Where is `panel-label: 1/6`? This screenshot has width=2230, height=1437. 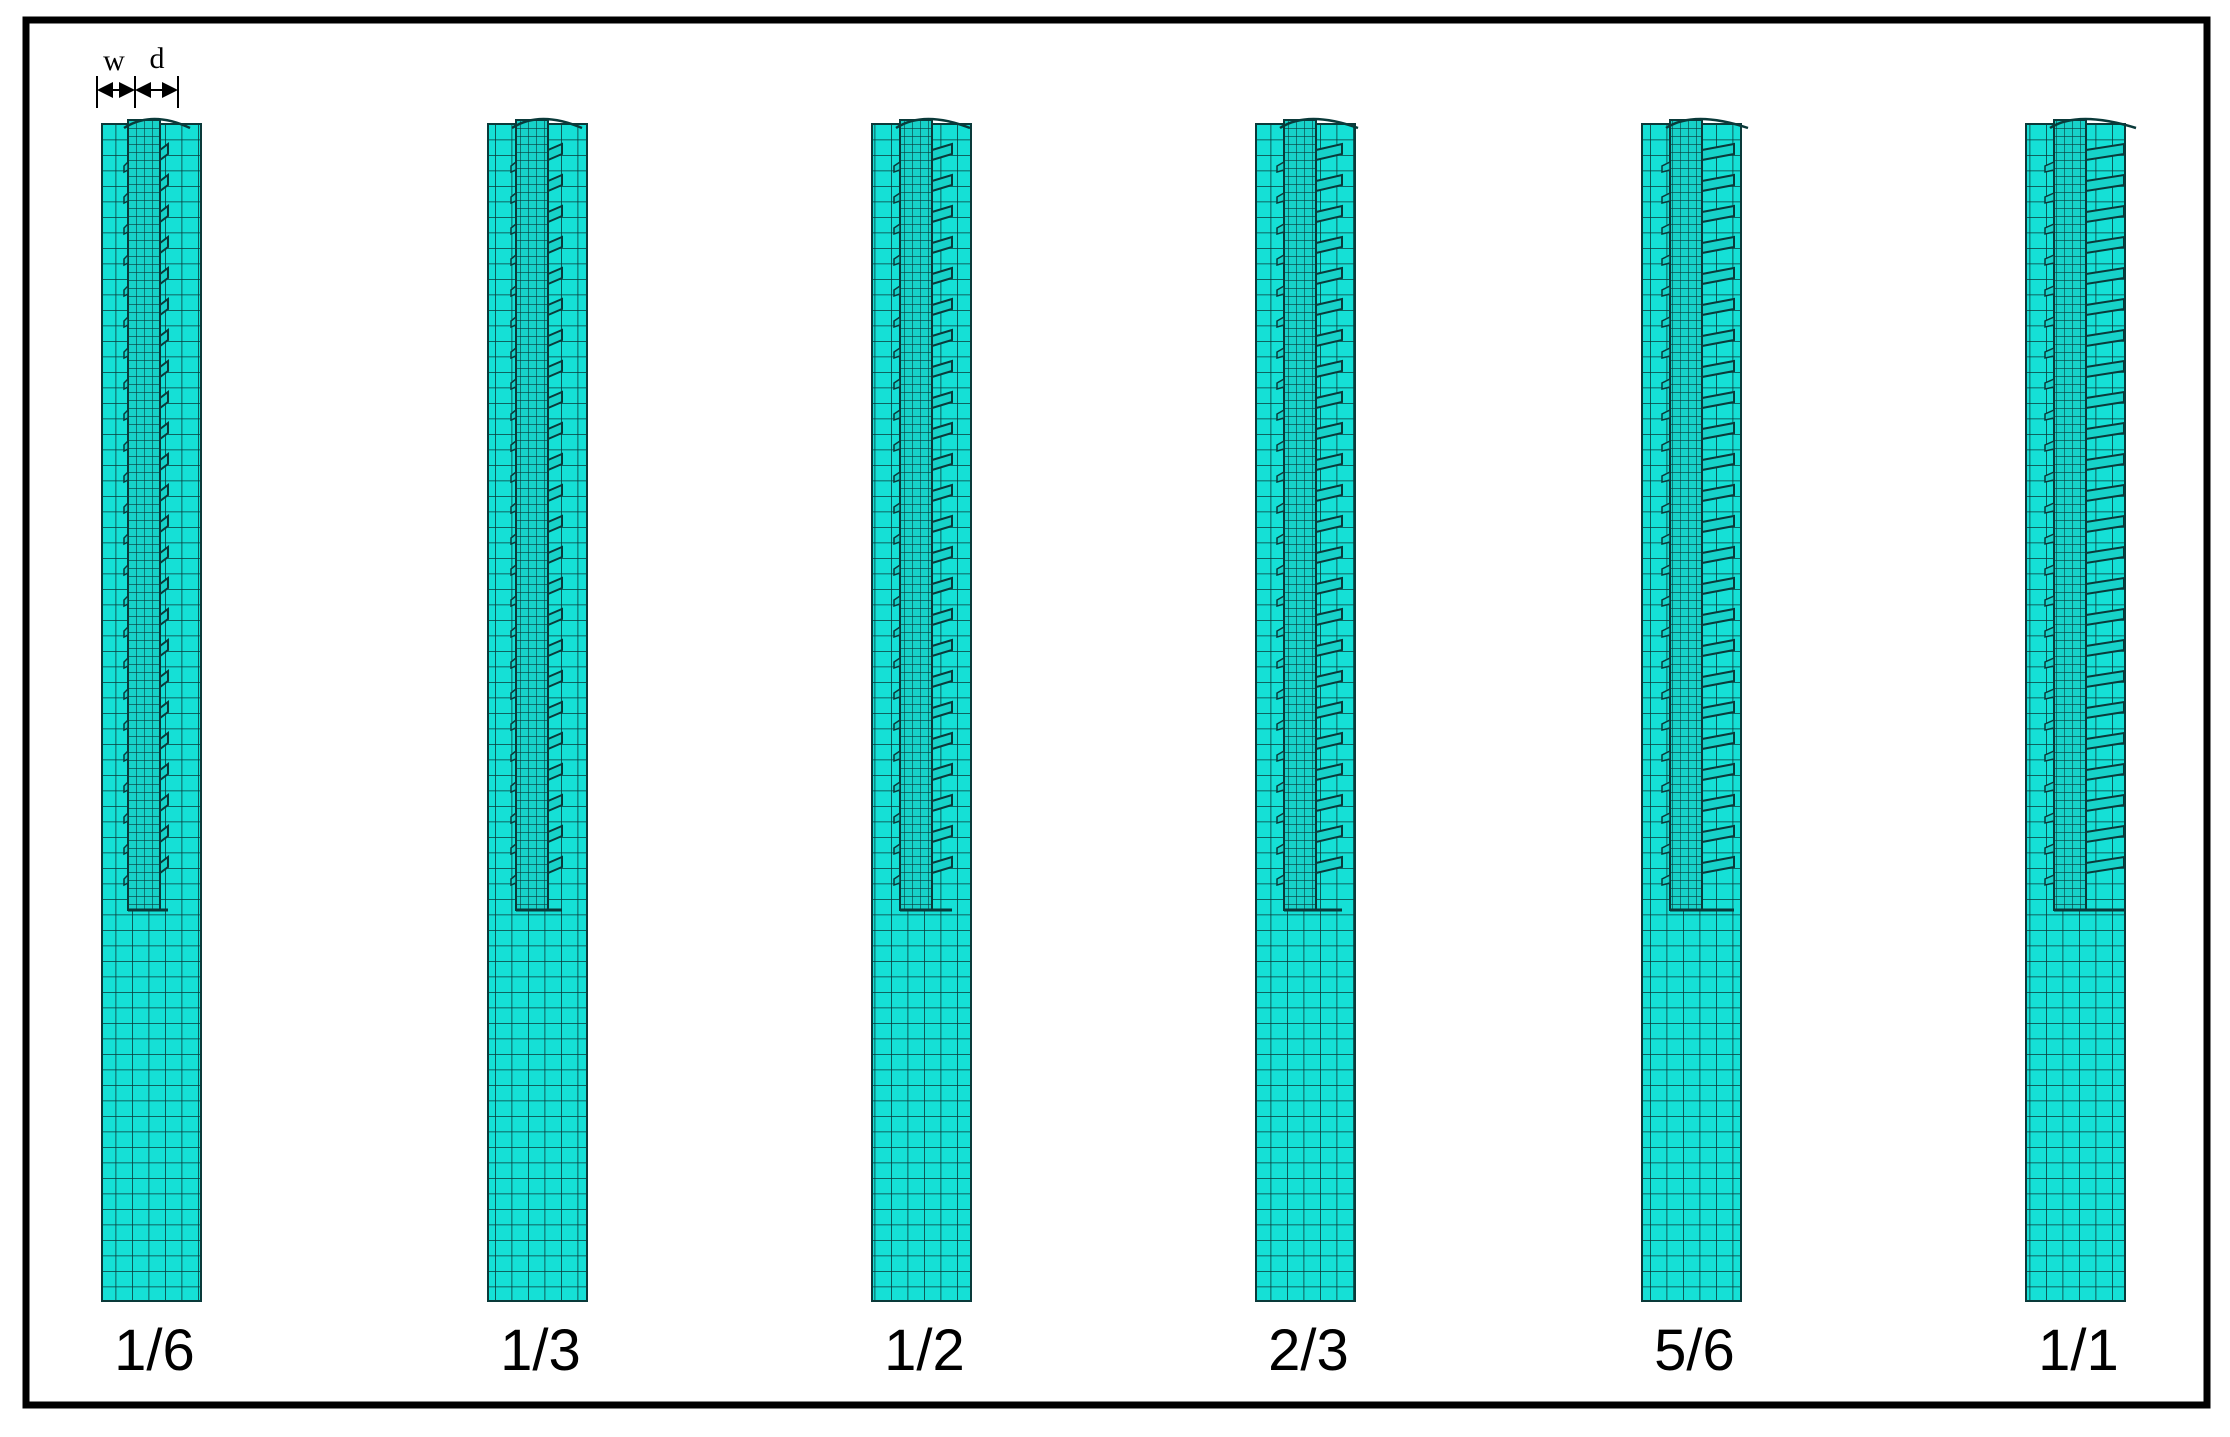
panel-label: 1/6 is located at coordinates (154, 1350).